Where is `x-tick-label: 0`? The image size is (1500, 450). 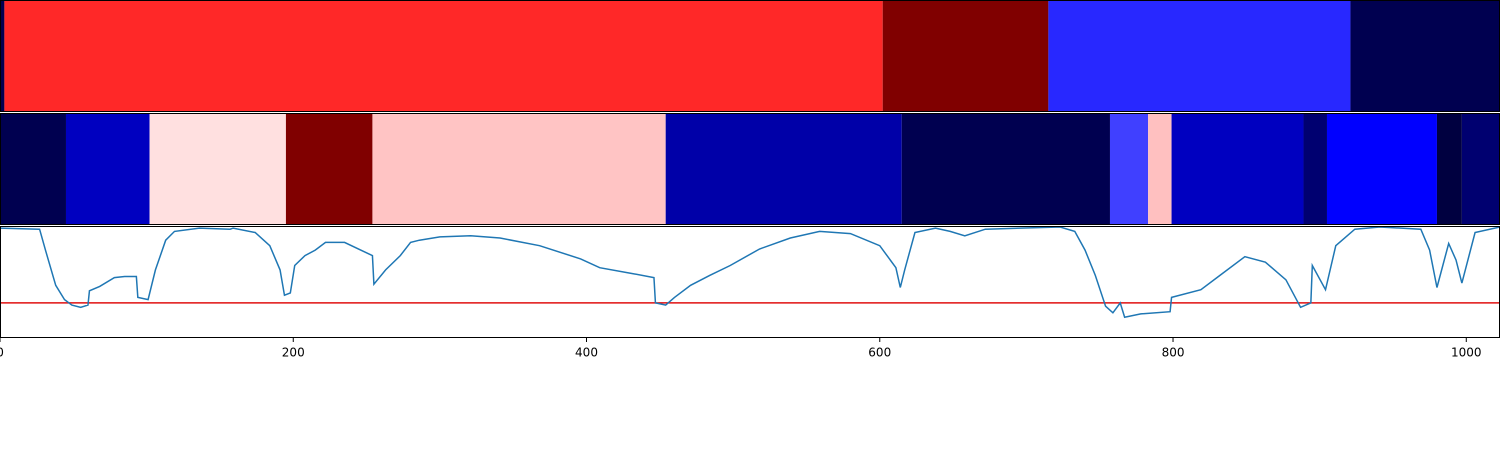 x-tick-label: 0 is located at coordinates (2, 353).